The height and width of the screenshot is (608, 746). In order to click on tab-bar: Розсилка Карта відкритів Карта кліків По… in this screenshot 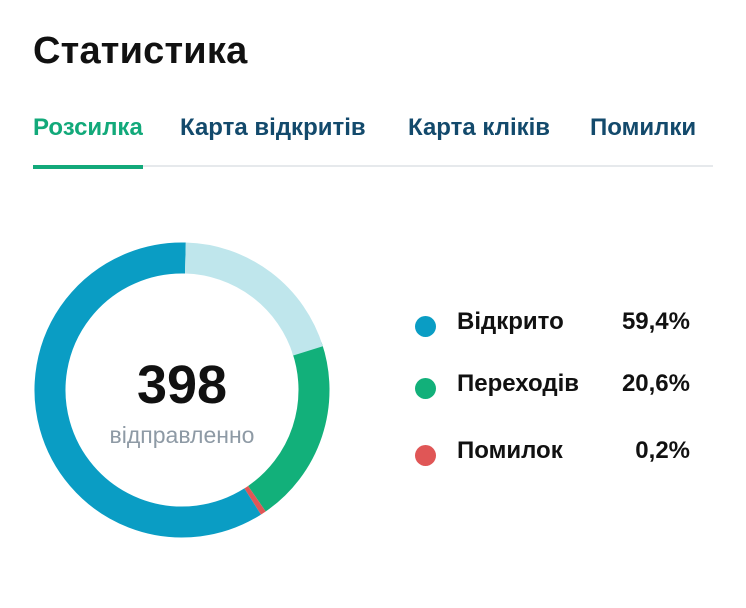, I will do `click(373, 140)`.